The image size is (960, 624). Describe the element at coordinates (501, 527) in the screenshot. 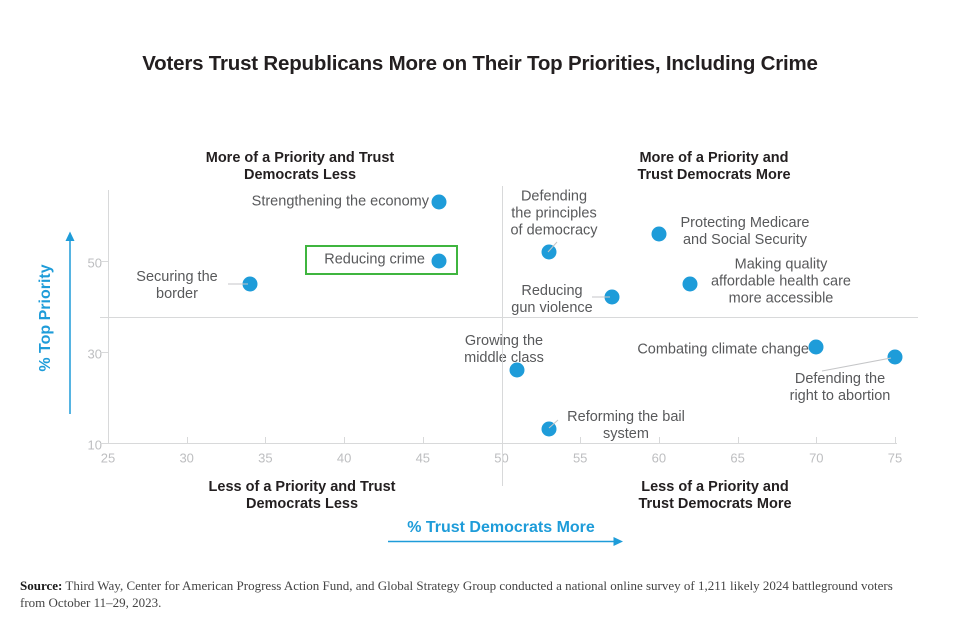

I see `x-axis-title: % Trust Democrats More` at that location.